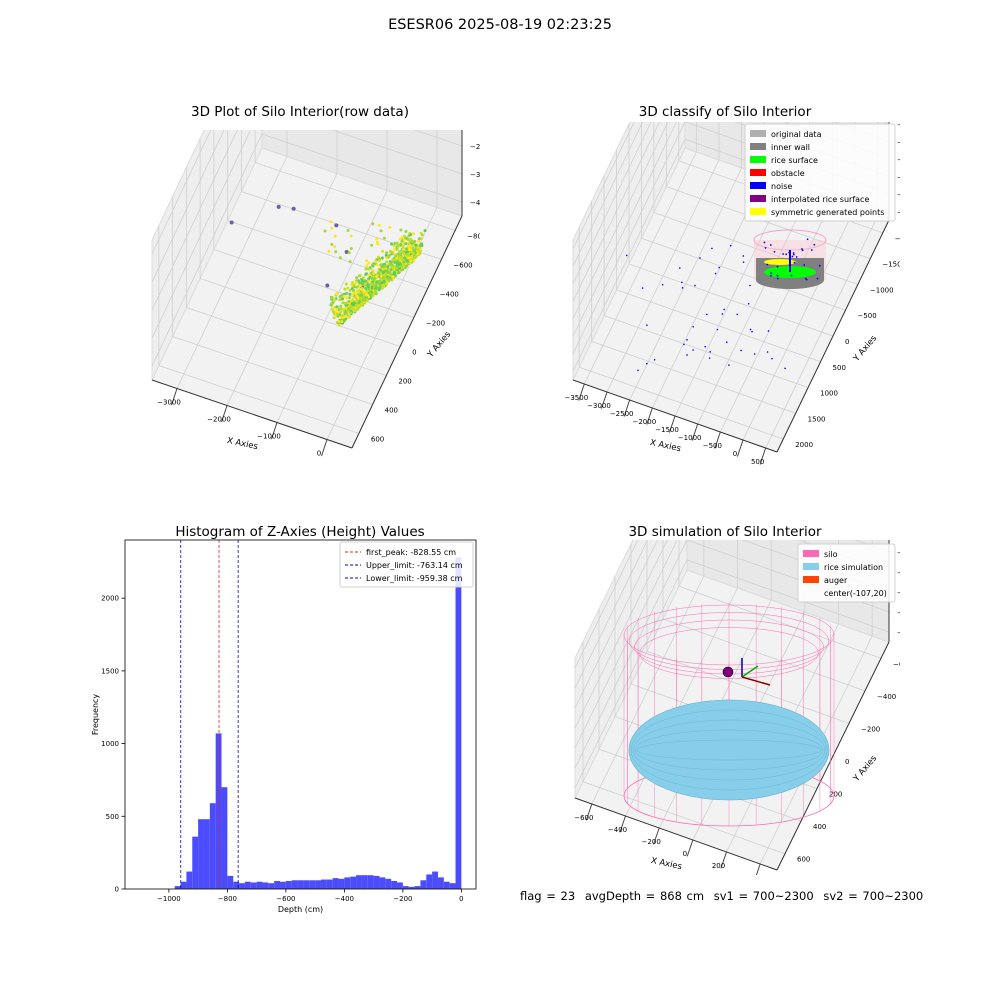 The width and height of the screenshot is (1000, 1000). I want to click on p2-grid-y, so click(768, 223).